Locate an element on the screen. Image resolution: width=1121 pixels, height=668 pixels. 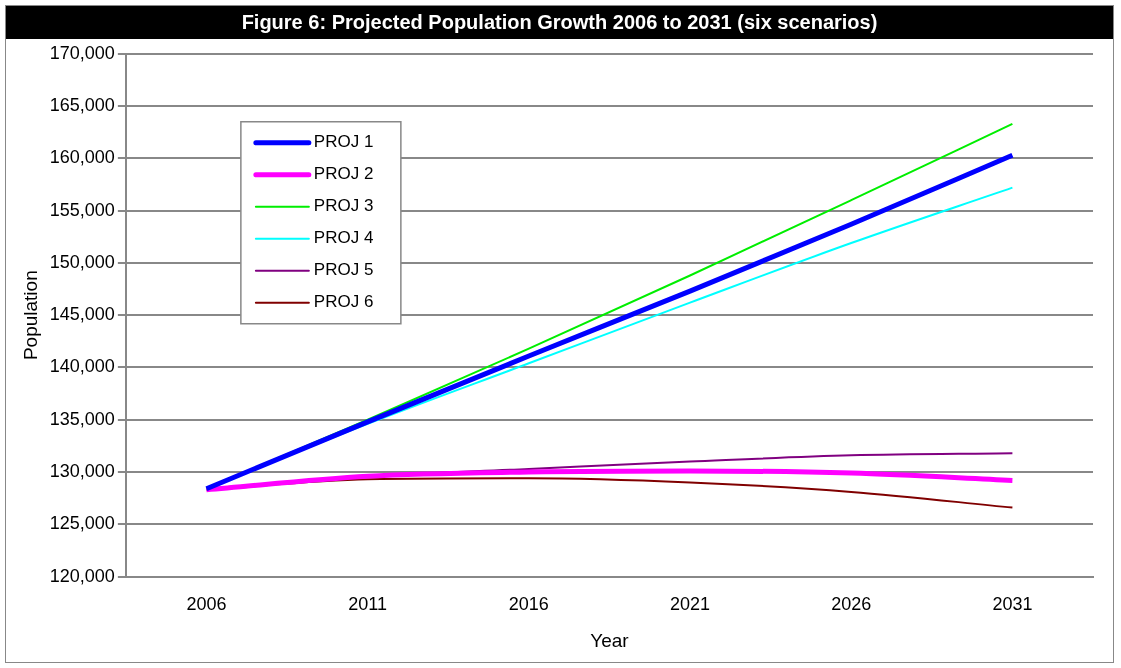
y-tick-label: 130,000 is located at coordinates (82, 471).